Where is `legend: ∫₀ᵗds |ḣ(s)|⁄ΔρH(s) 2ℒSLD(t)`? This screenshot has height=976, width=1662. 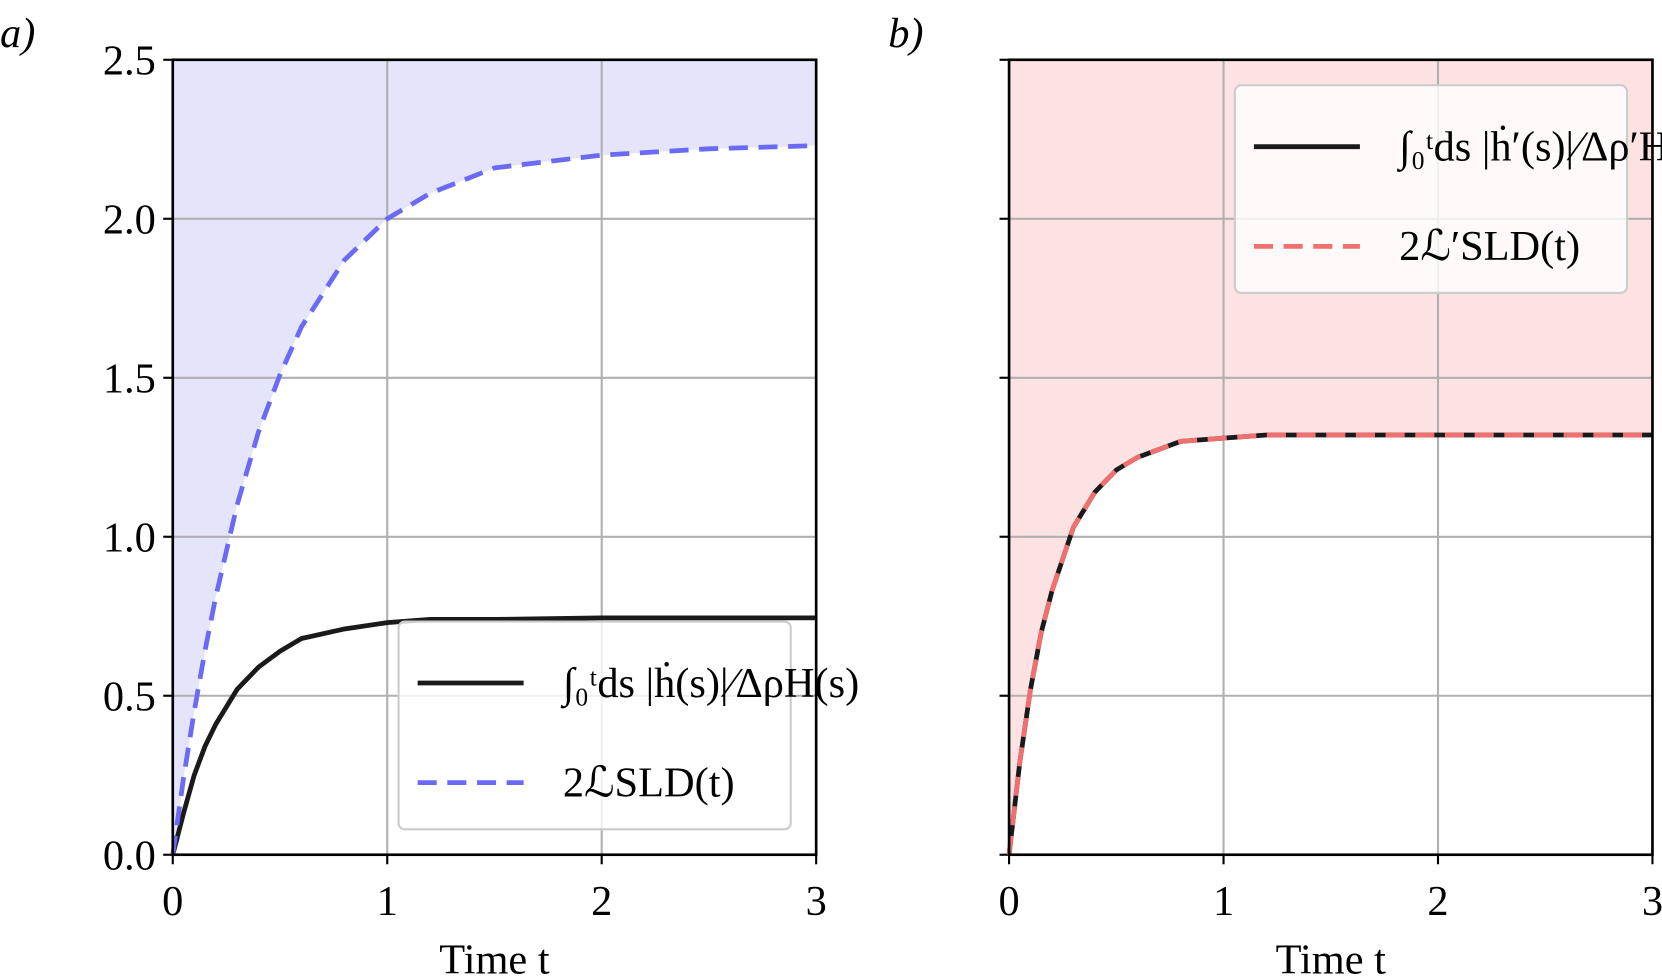 legend: ∫₀ᵗds |ḣ(s)|⁄ΔρH(s) 2ℒSLD(t) is located at coordinates (628, 725).